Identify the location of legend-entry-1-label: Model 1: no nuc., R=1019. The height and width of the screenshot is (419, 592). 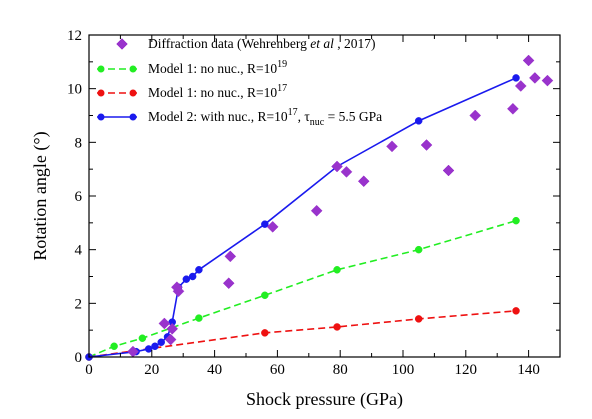
(217, 67).